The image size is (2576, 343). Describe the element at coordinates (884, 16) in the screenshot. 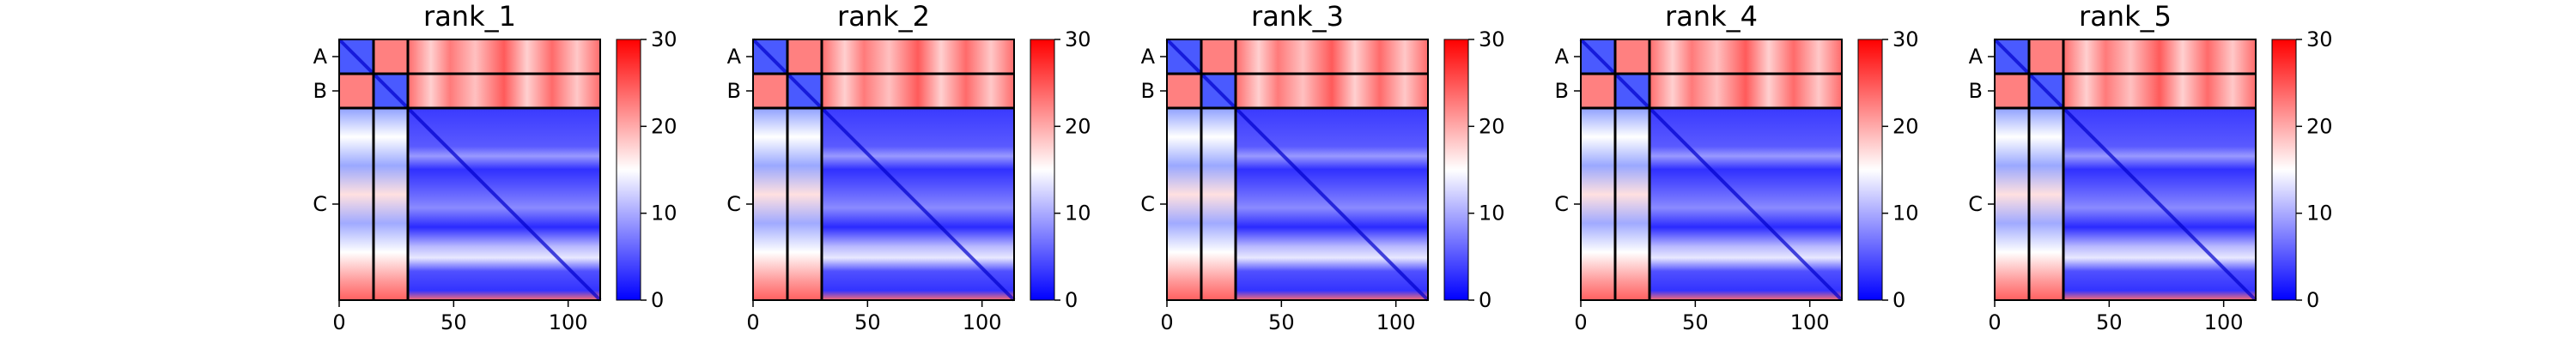

I see `panel-title: rank_2` at that location.